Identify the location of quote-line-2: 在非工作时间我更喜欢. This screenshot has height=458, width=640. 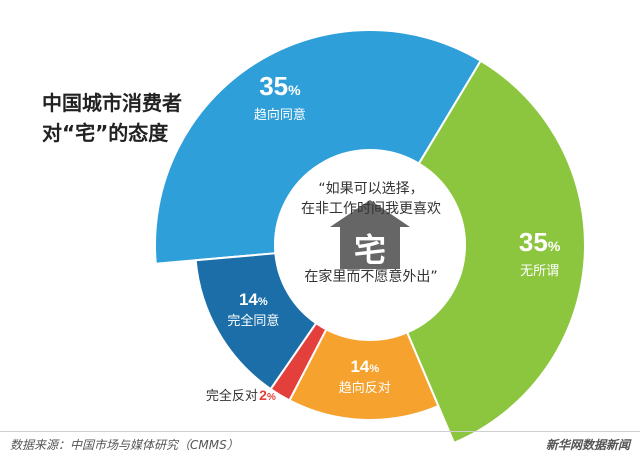
(371, 209).